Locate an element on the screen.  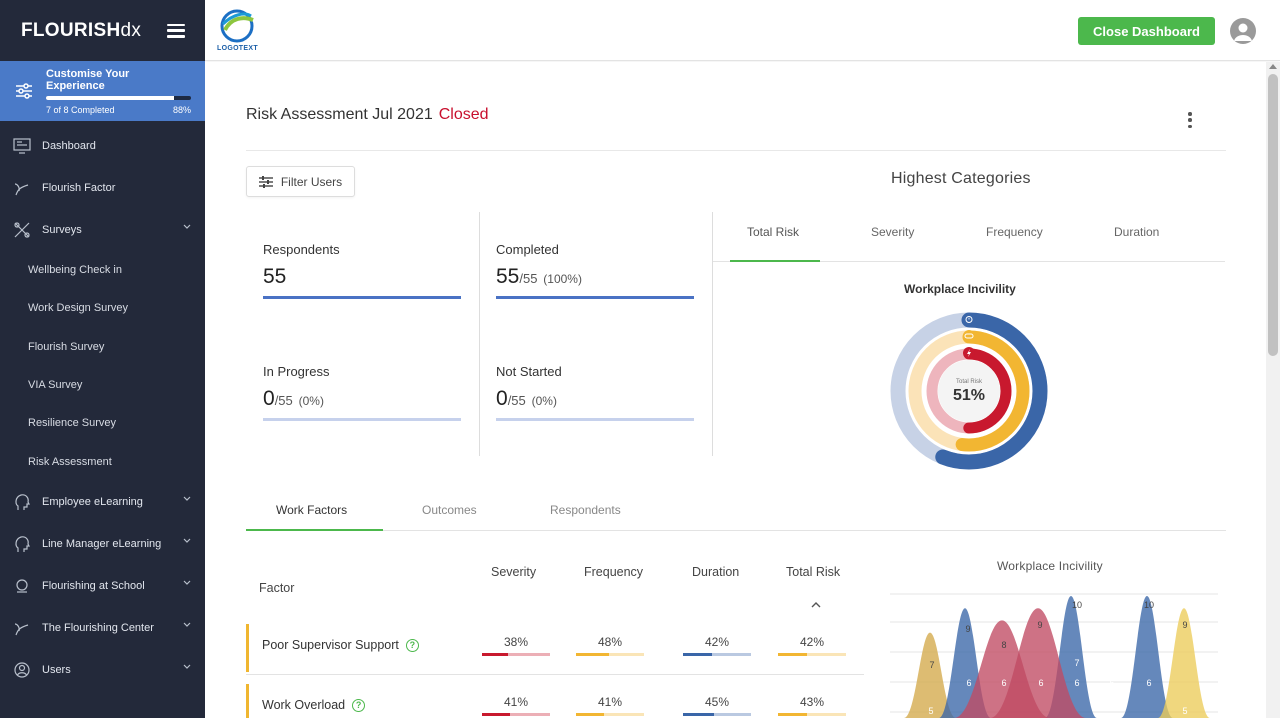
sliders-icon is located at coordinates (24, 91).